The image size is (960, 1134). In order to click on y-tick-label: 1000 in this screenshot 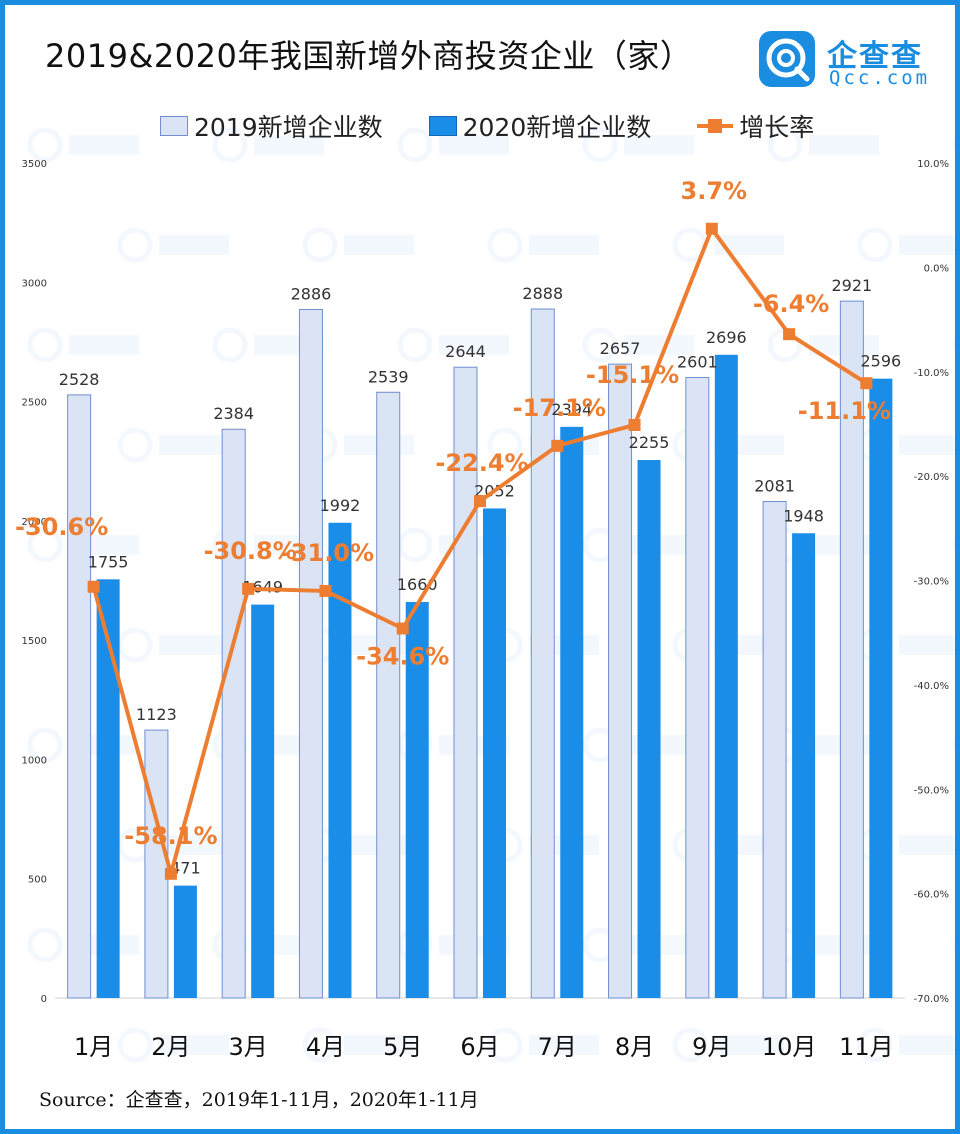, I will do `click(34, 760)`.